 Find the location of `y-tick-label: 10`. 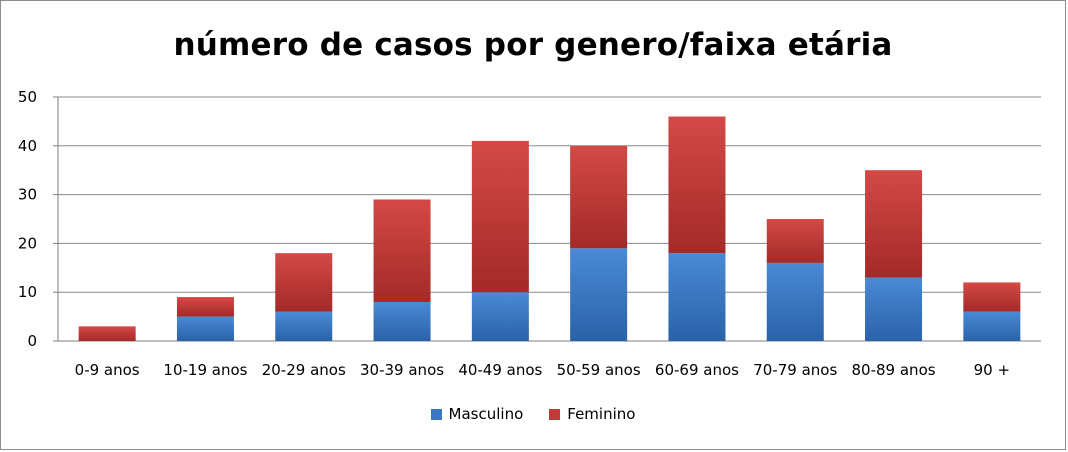

y-tick-label: 10 is located at coordinates (27, 292).